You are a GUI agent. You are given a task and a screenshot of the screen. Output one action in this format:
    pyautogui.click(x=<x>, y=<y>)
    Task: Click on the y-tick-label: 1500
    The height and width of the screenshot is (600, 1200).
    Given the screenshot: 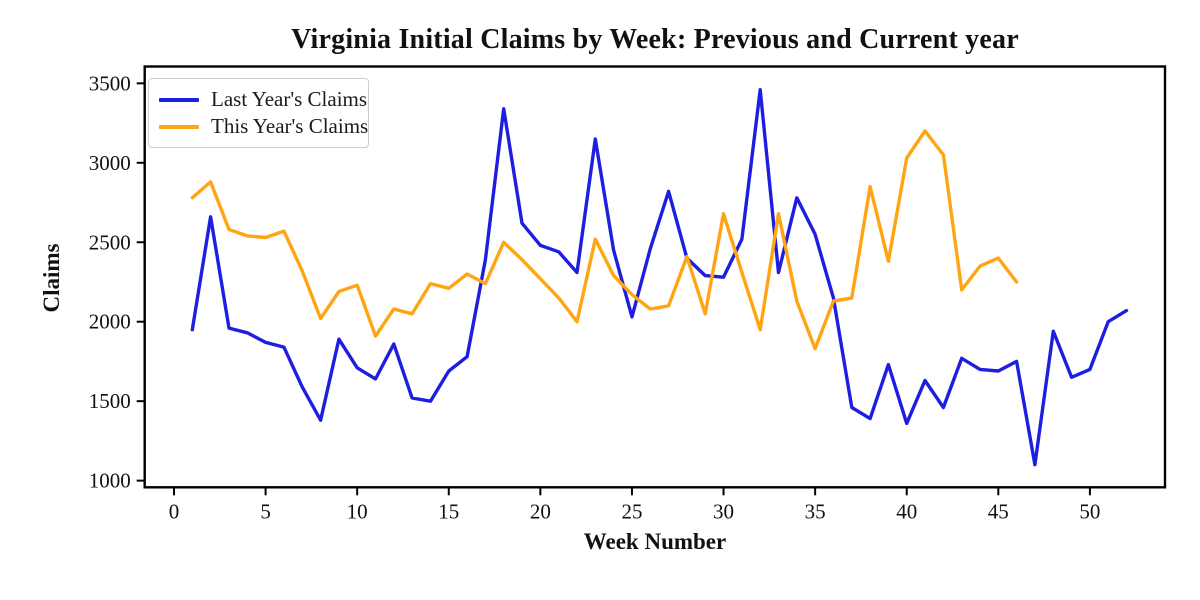 What is the action you would take?
    pyautogui.click(x=110, y=401)
    